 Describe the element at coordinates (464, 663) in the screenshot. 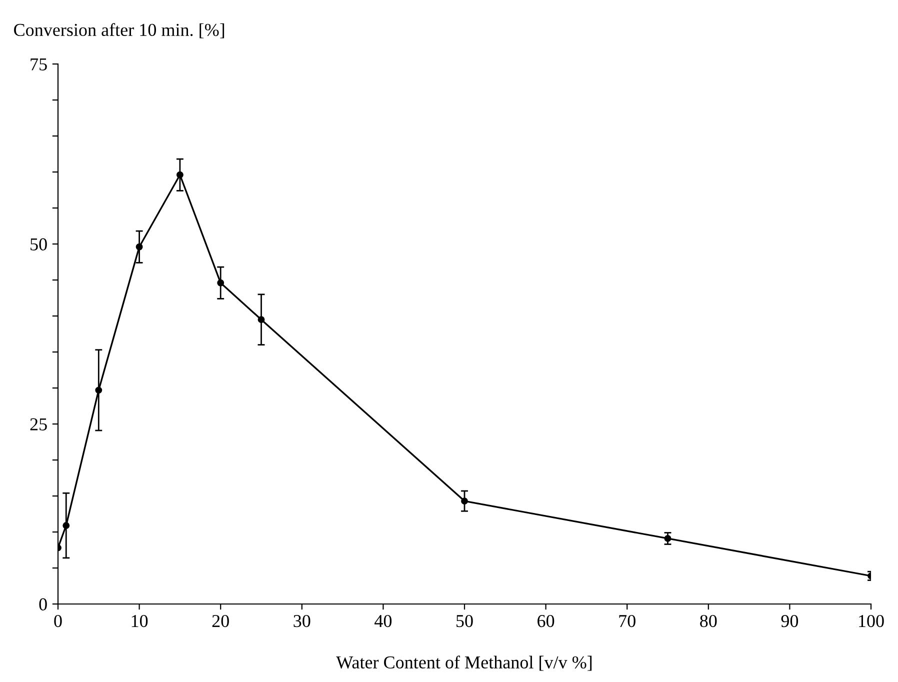

I see `x-axis-title: Water Content of Methanol [v/v %]` at that location.